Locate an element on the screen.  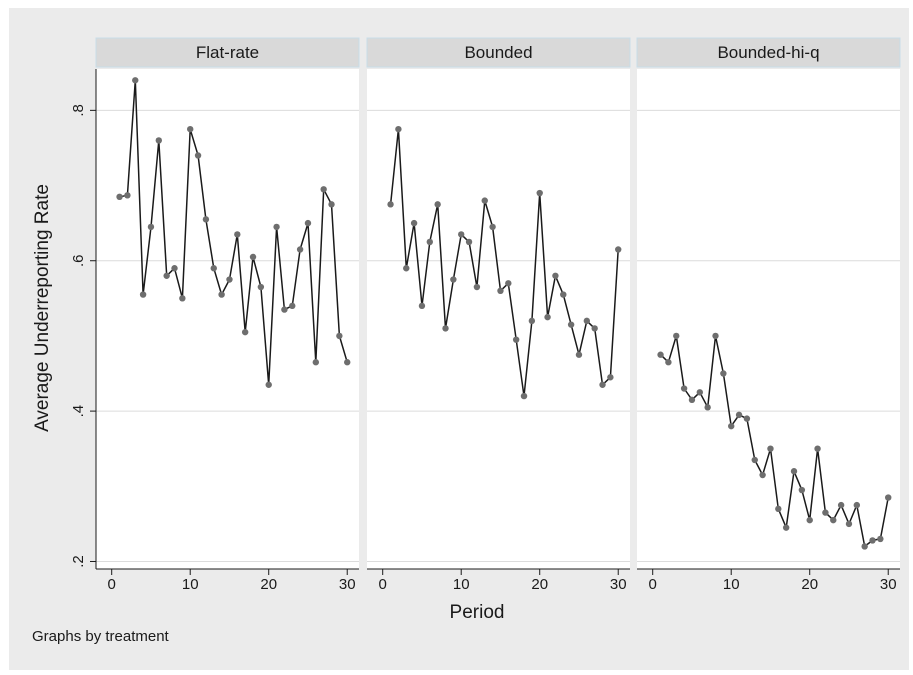
graph-note: Graphs by treatment is located at coordinates (101, 636).